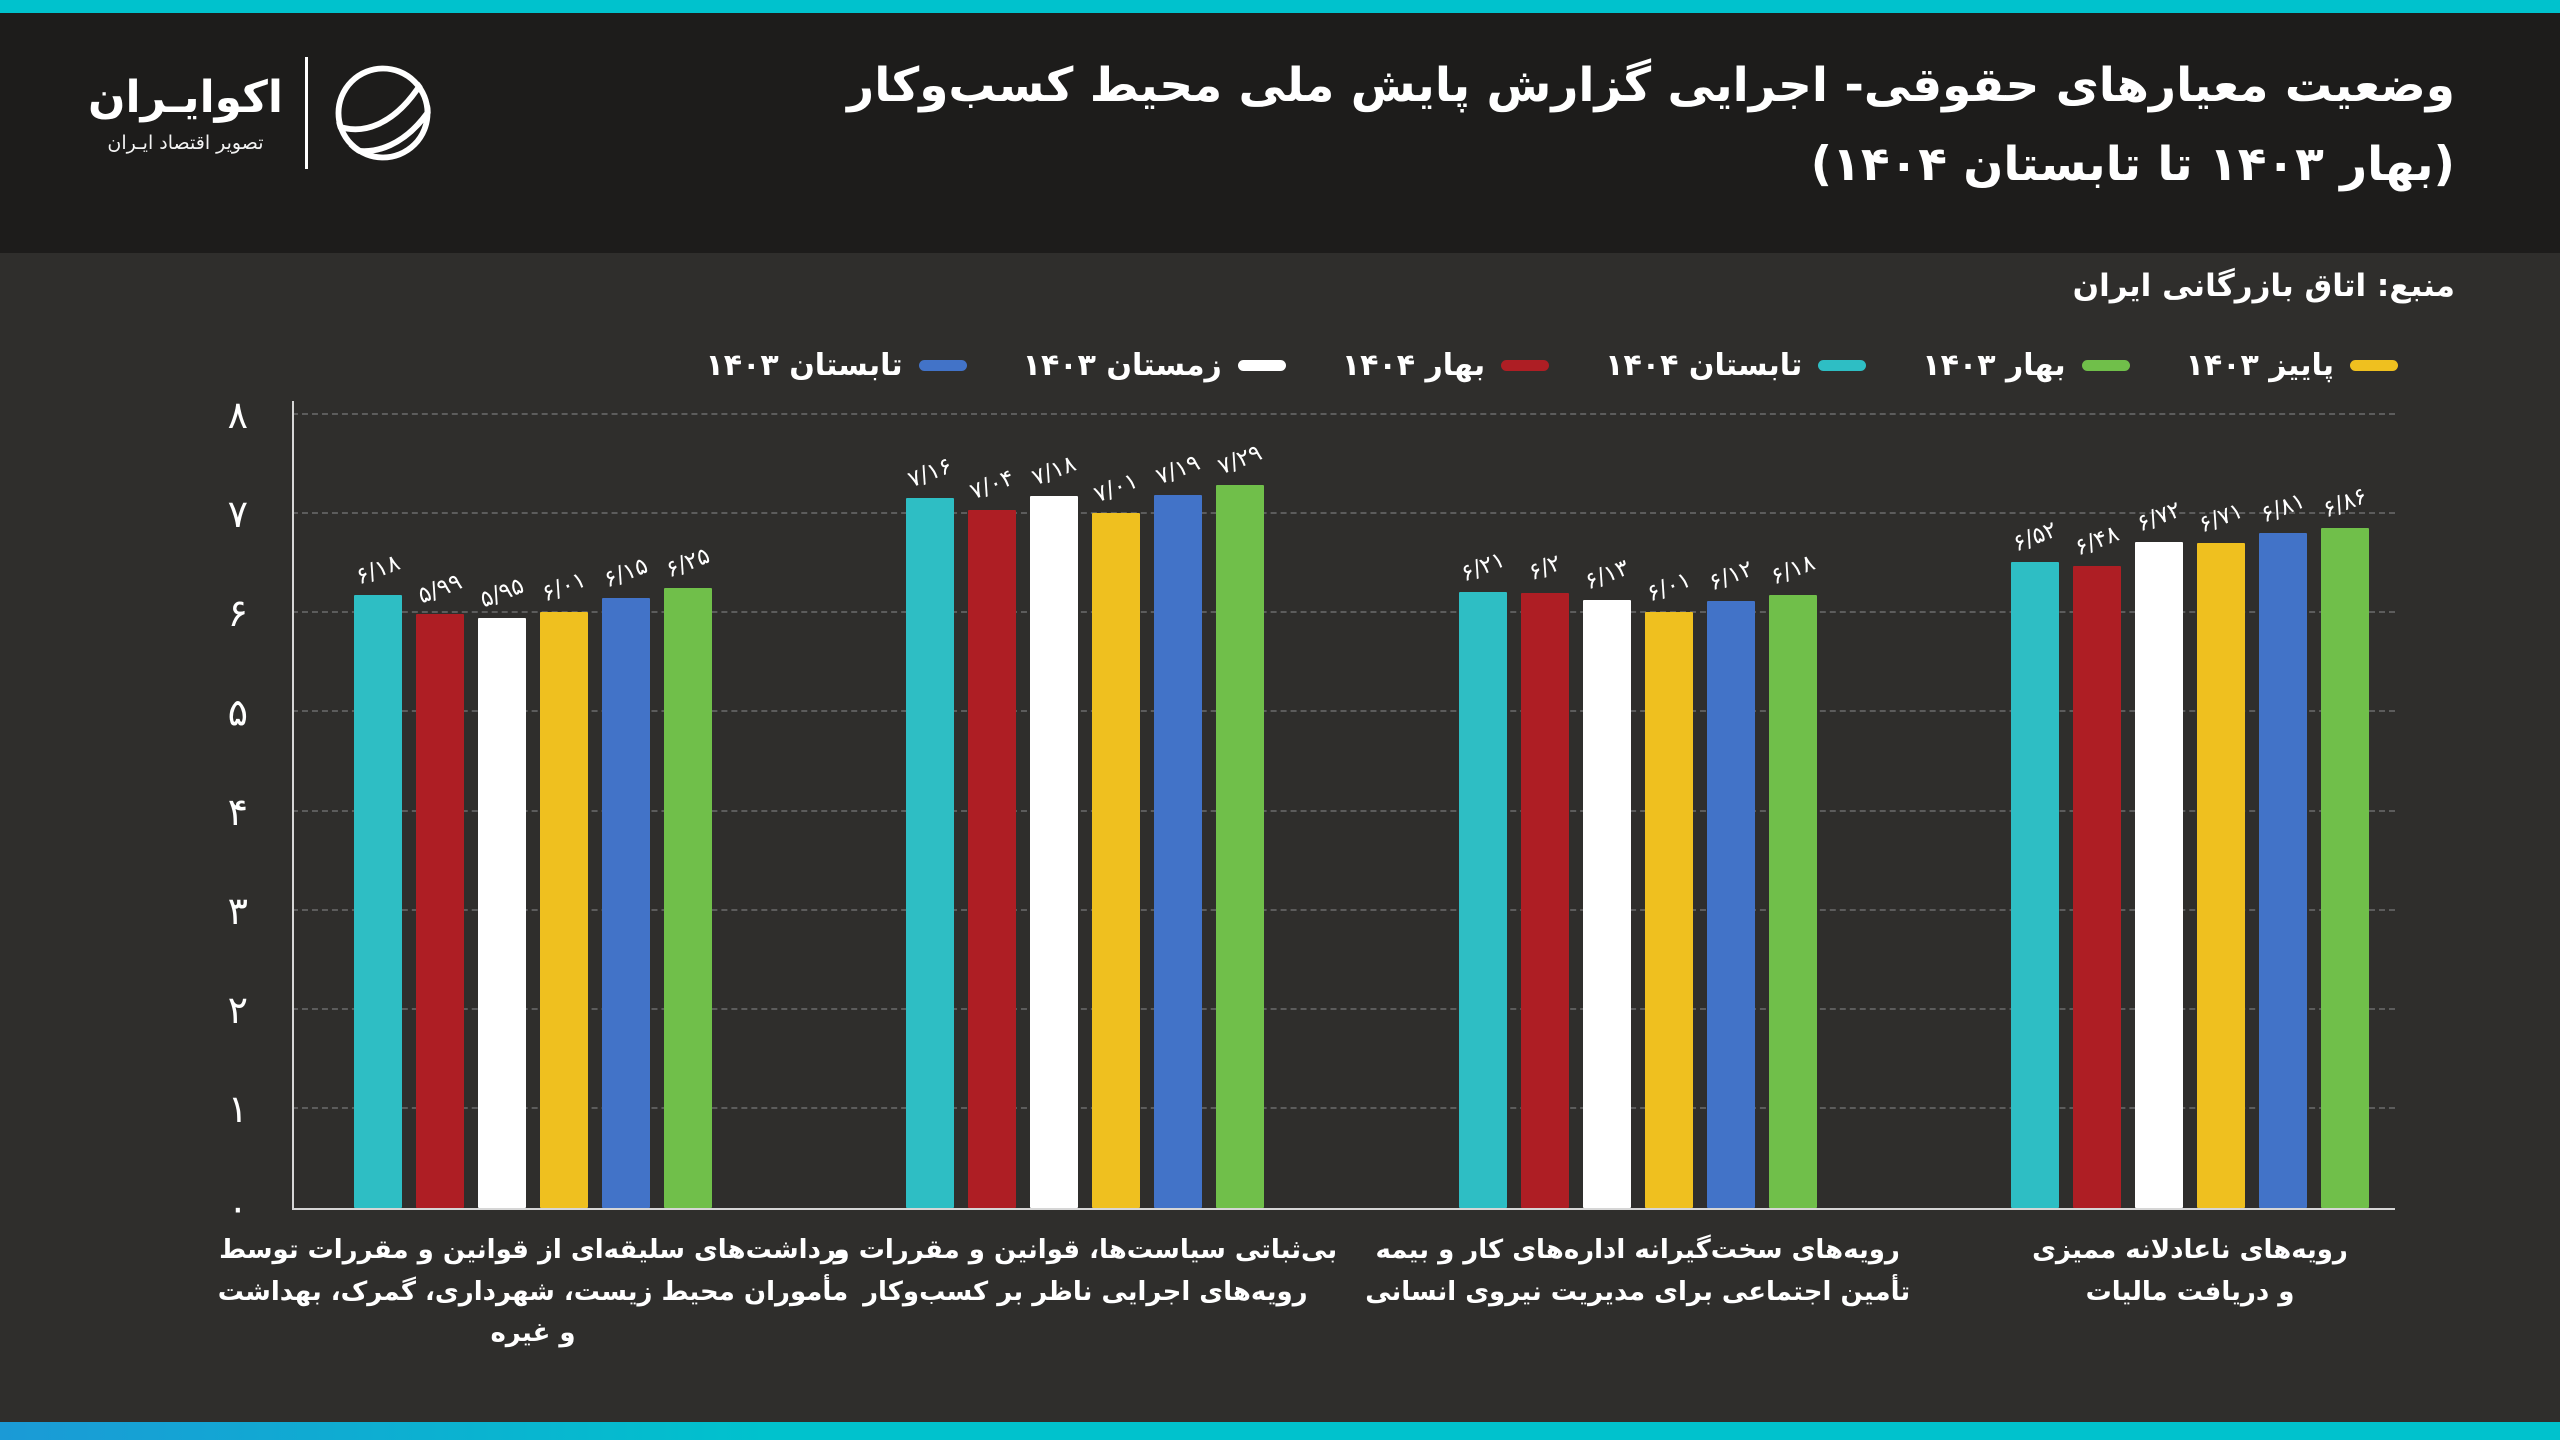  What do you see at coordinates (1240, 460) in the screenshot?
I see `bar-value-label: ۷/۲۹` at bounding box center [1240, 460].